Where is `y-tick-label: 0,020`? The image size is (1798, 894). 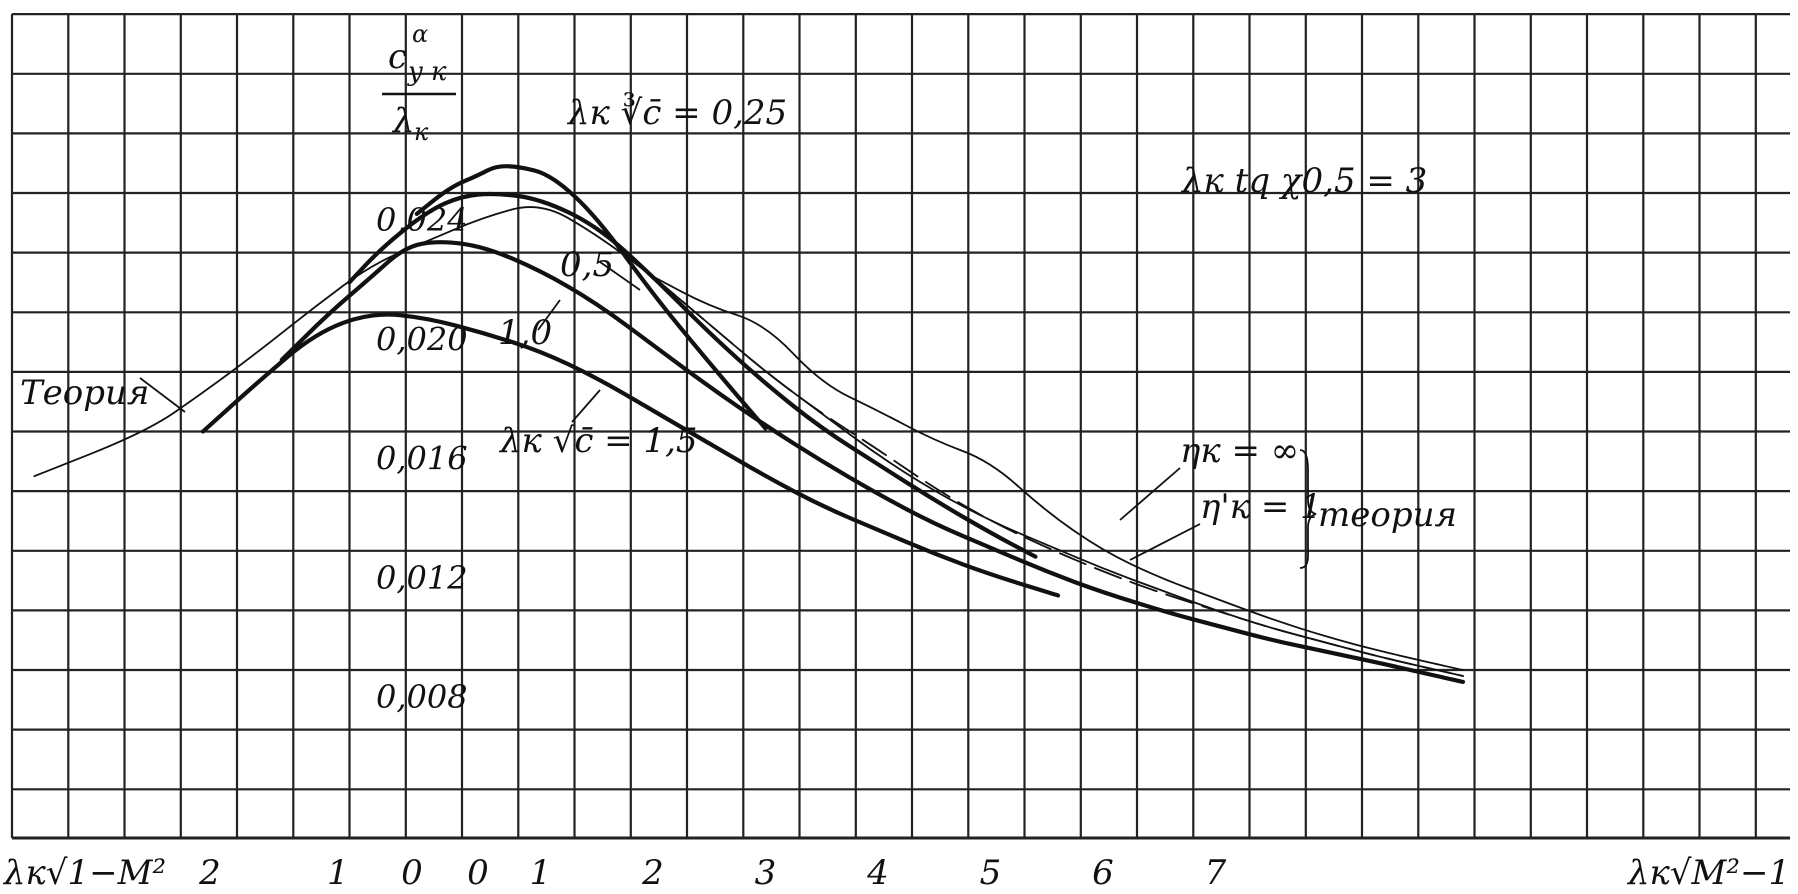
y-tick-label: 0,020 is located at coordinates (422, 339).